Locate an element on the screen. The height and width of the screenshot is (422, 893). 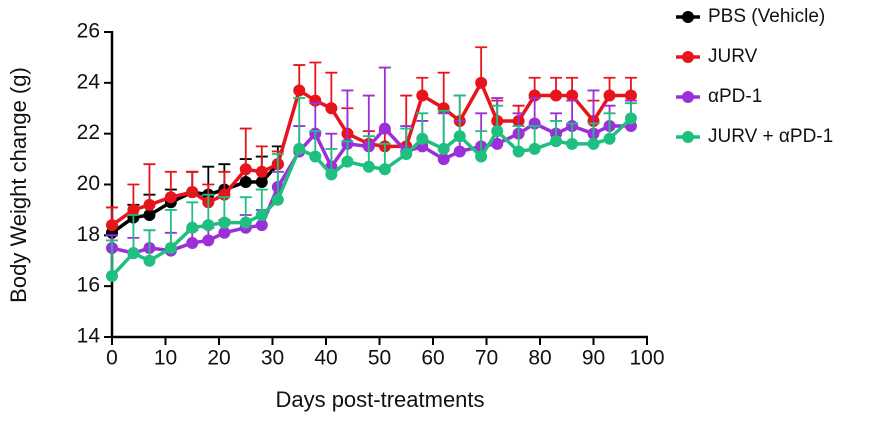
legend-label: PBS (Vehicle) is located at coordinates (766, 16).